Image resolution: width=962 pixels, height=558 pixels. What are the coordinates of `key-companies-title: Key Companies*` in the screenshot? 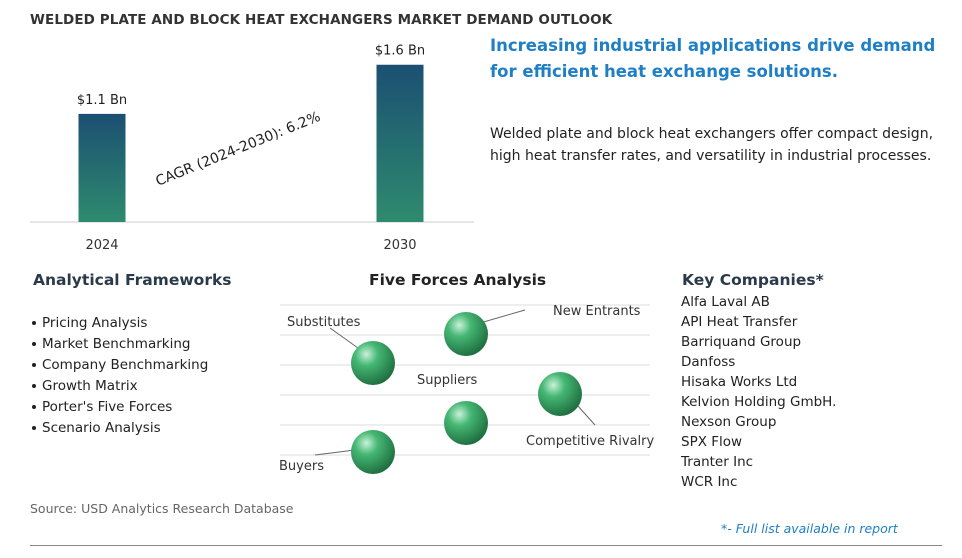 It's located at (753, 280).